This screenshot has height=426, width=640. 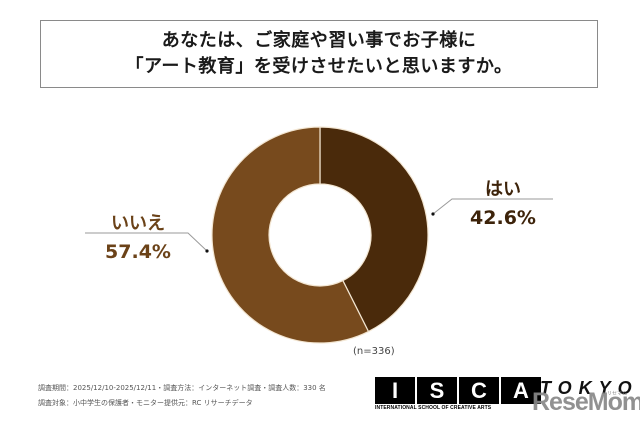 I want to click on resemom-watermark: ReseMom., so click(x=586, y=402).